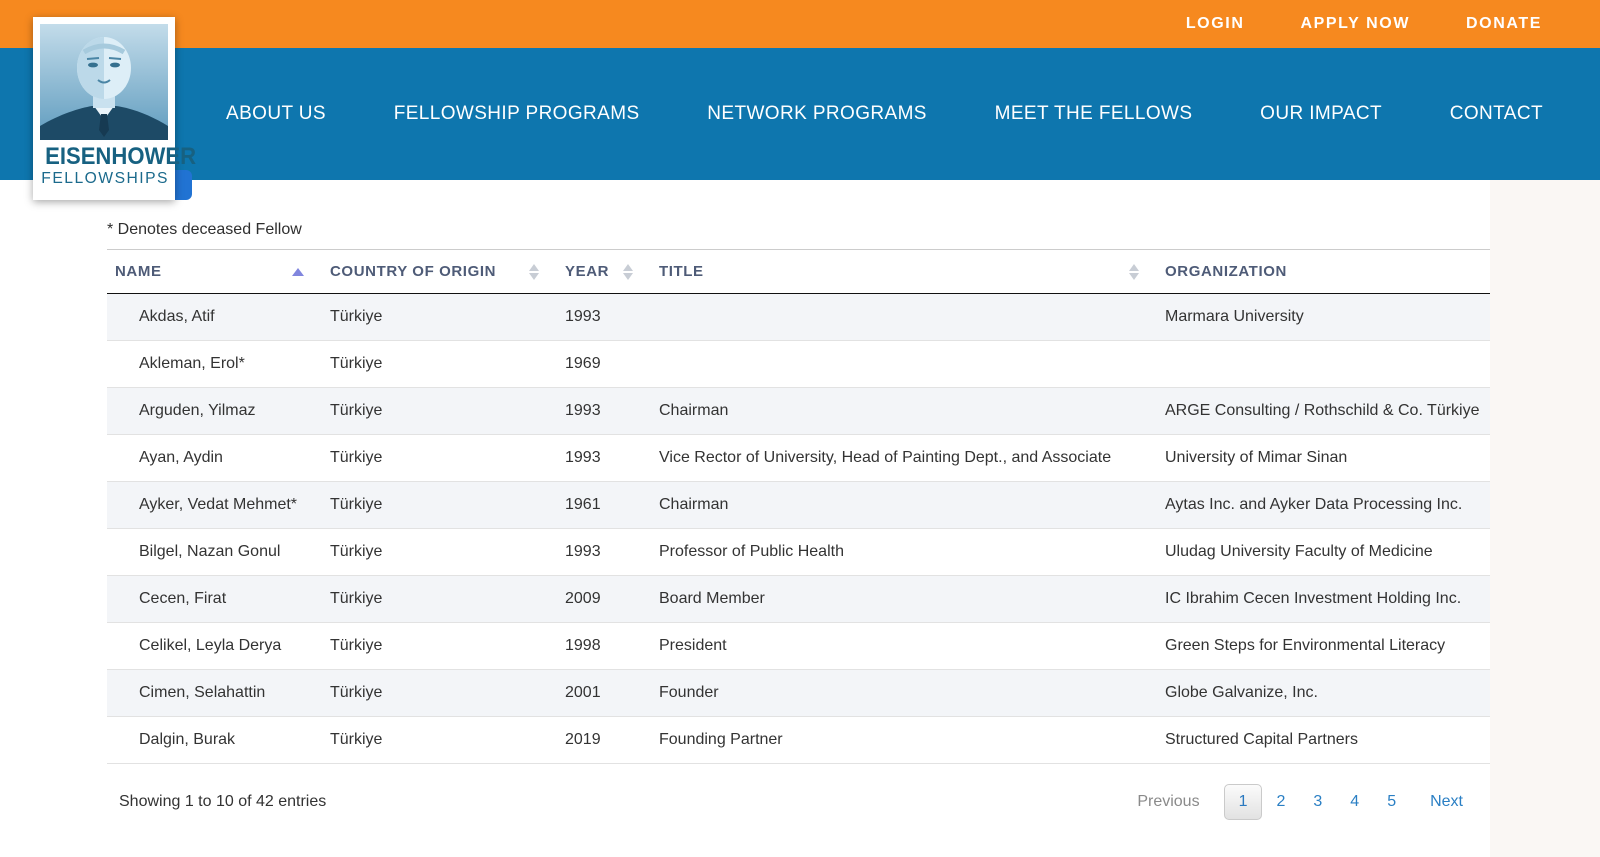  What do you see at coordinates (181, 457) in the screenshot?
I see `cell-name: Ayan, Aydin` at bounding box center [181, 457].